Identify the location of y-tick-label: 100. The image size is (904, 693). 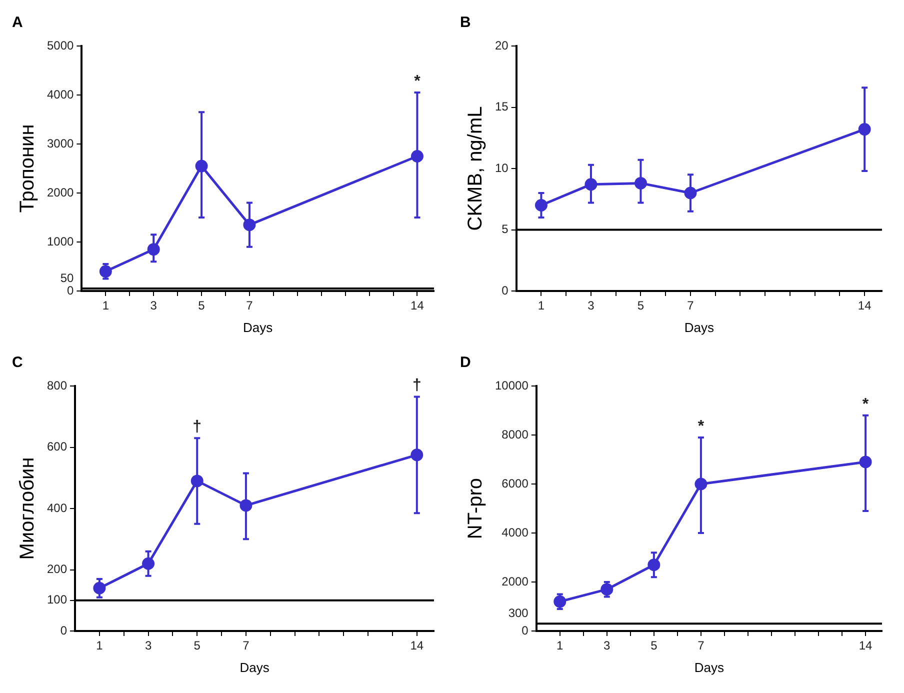
(57, 599).